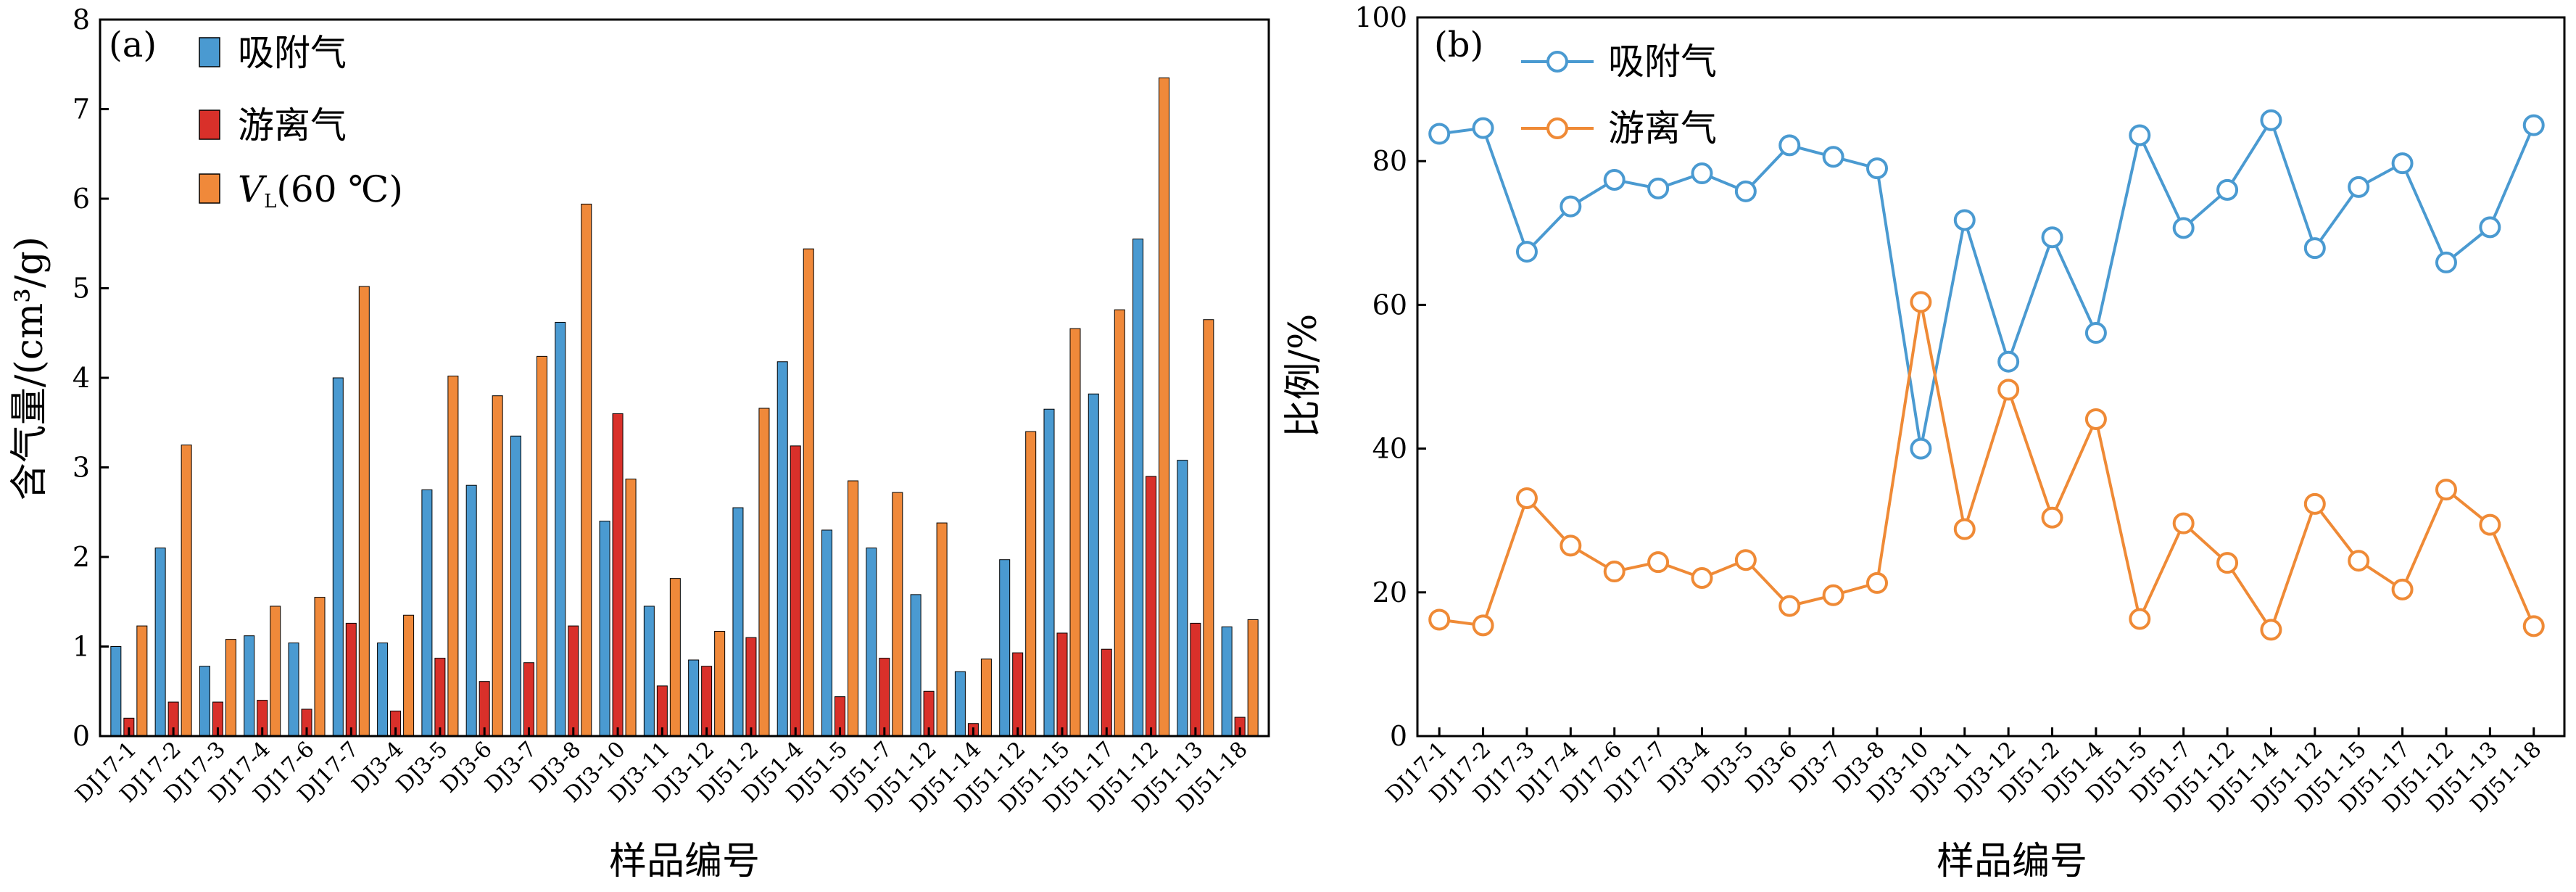 The image size is (2576, 892). I want to click on legend-marker-free, so click(1557, 128).